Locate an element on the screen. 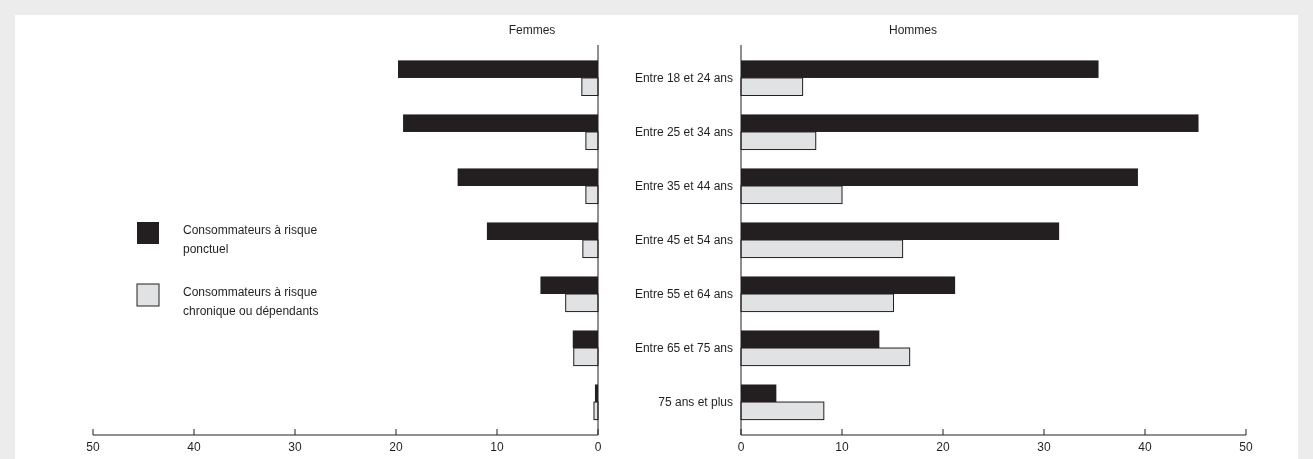 The image size is (1313, 459). chart-title: Femmes is located at coordinates (532, 30).